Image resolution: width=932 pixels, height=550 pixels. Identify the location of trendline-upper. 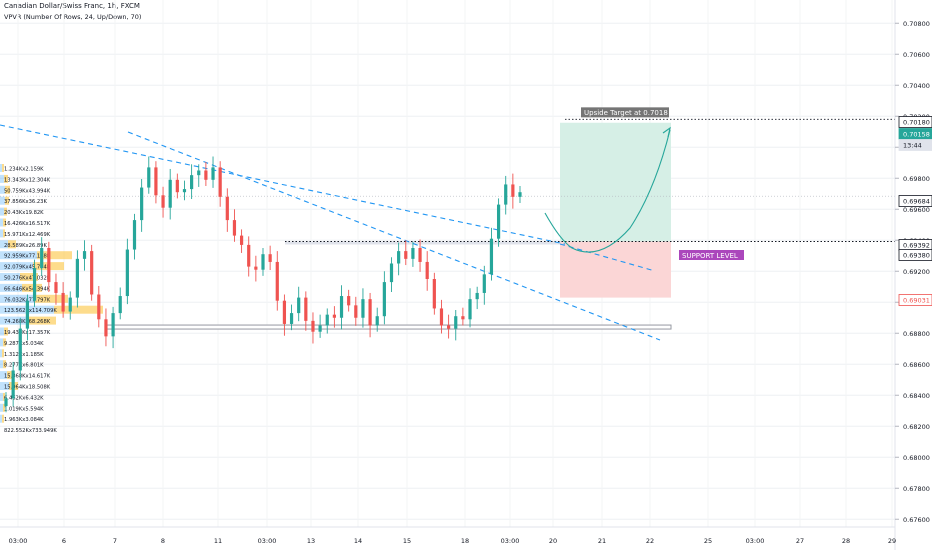
(283, 184).